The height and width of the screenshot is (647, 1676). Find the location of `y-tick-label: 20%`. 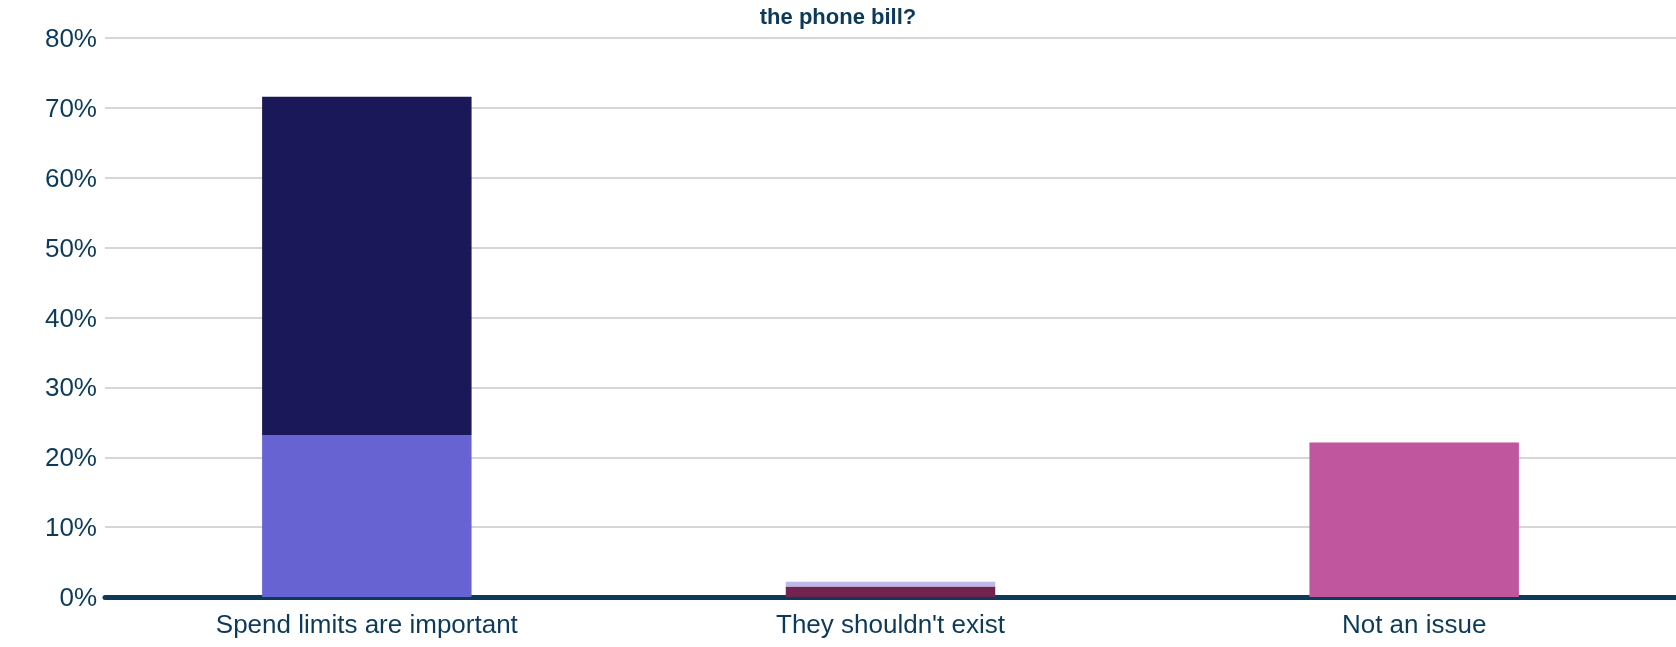

y-tick-label: 20% is located at coordinates (70, 457).